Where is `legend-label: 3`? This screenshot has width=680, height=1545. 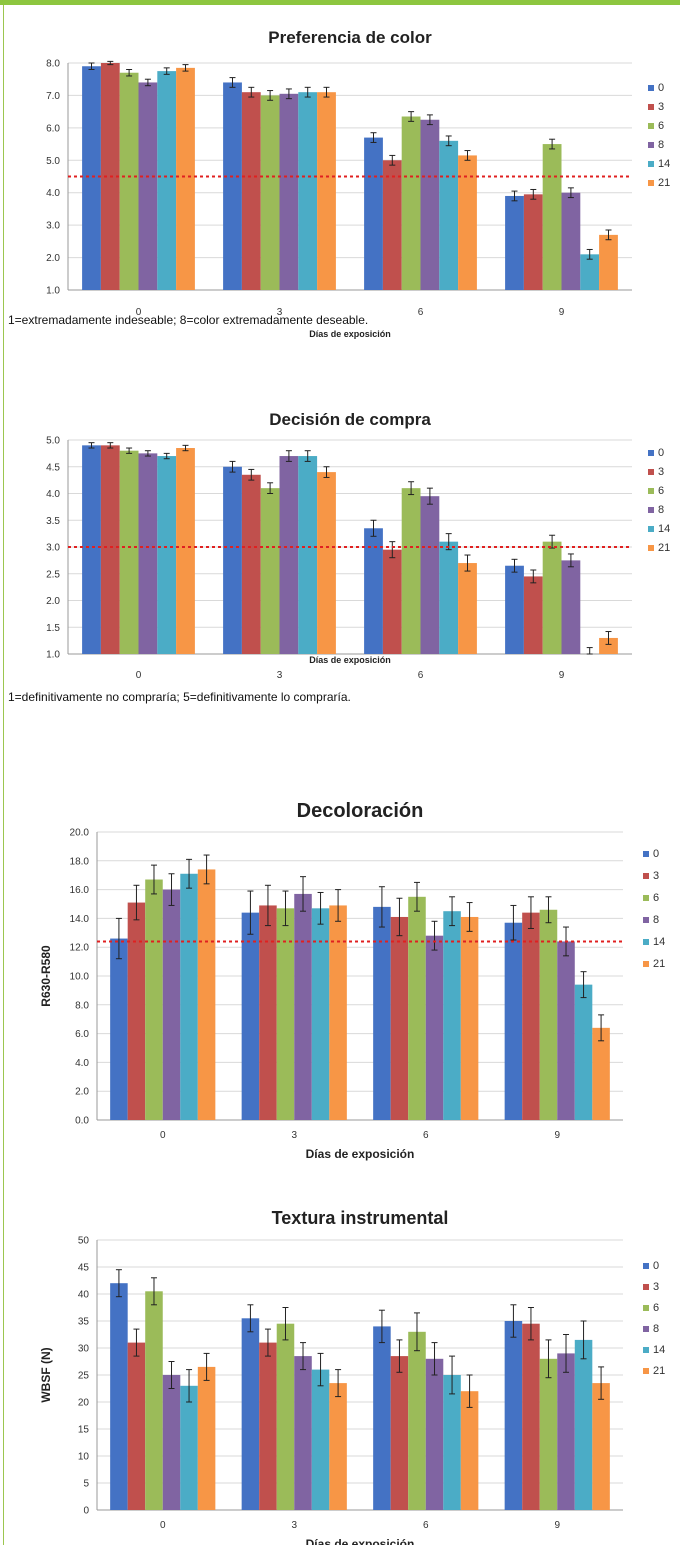
legend-label: 3 is located at coordinates (656, 876).